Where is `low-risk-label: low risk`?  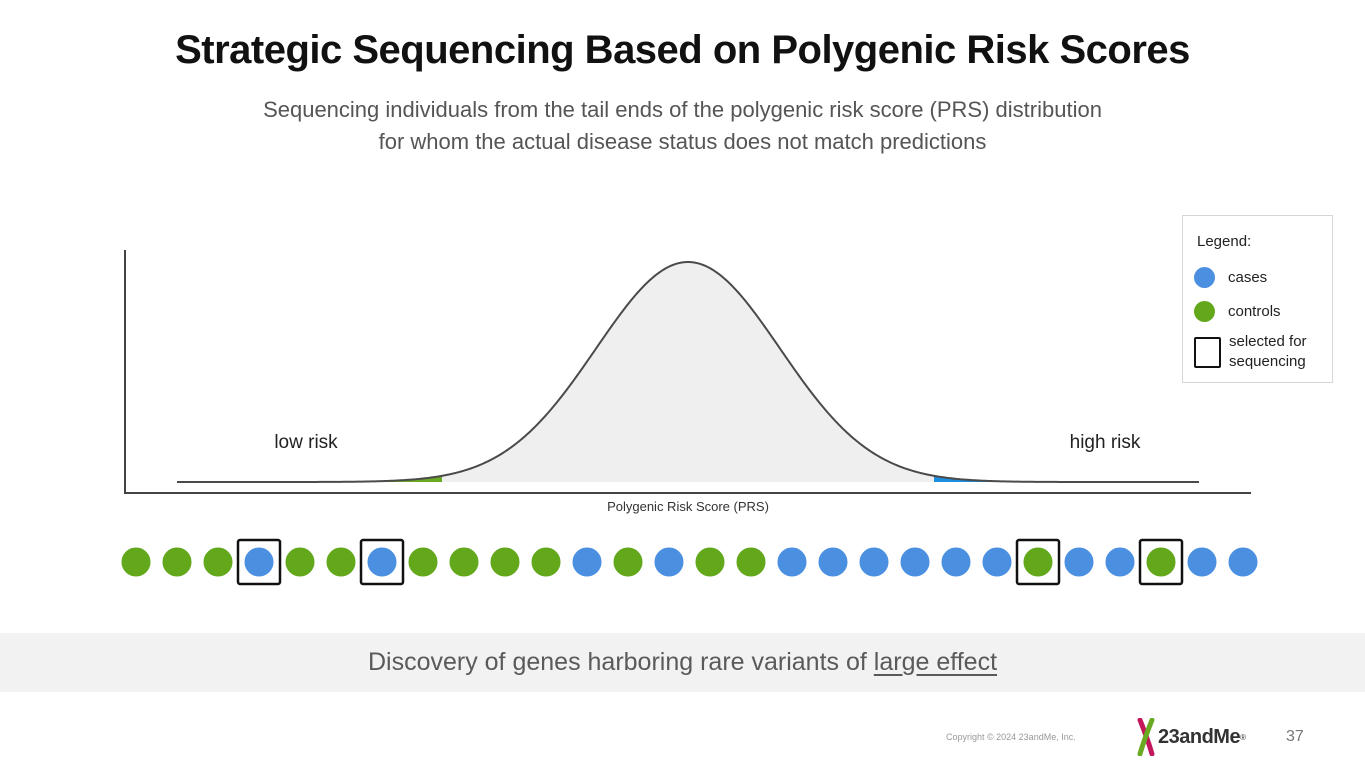
low-risk-label: low risk is located at coordinates (306, 442).